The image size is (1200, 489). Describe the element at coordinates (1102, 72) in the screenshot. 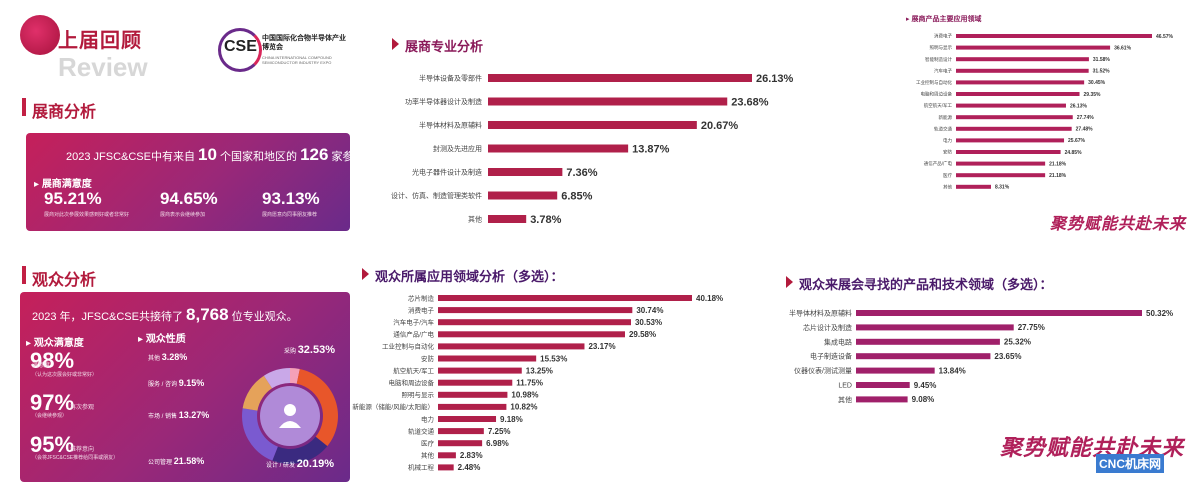

I see `chart2-value-label: 31.52%` at that location.